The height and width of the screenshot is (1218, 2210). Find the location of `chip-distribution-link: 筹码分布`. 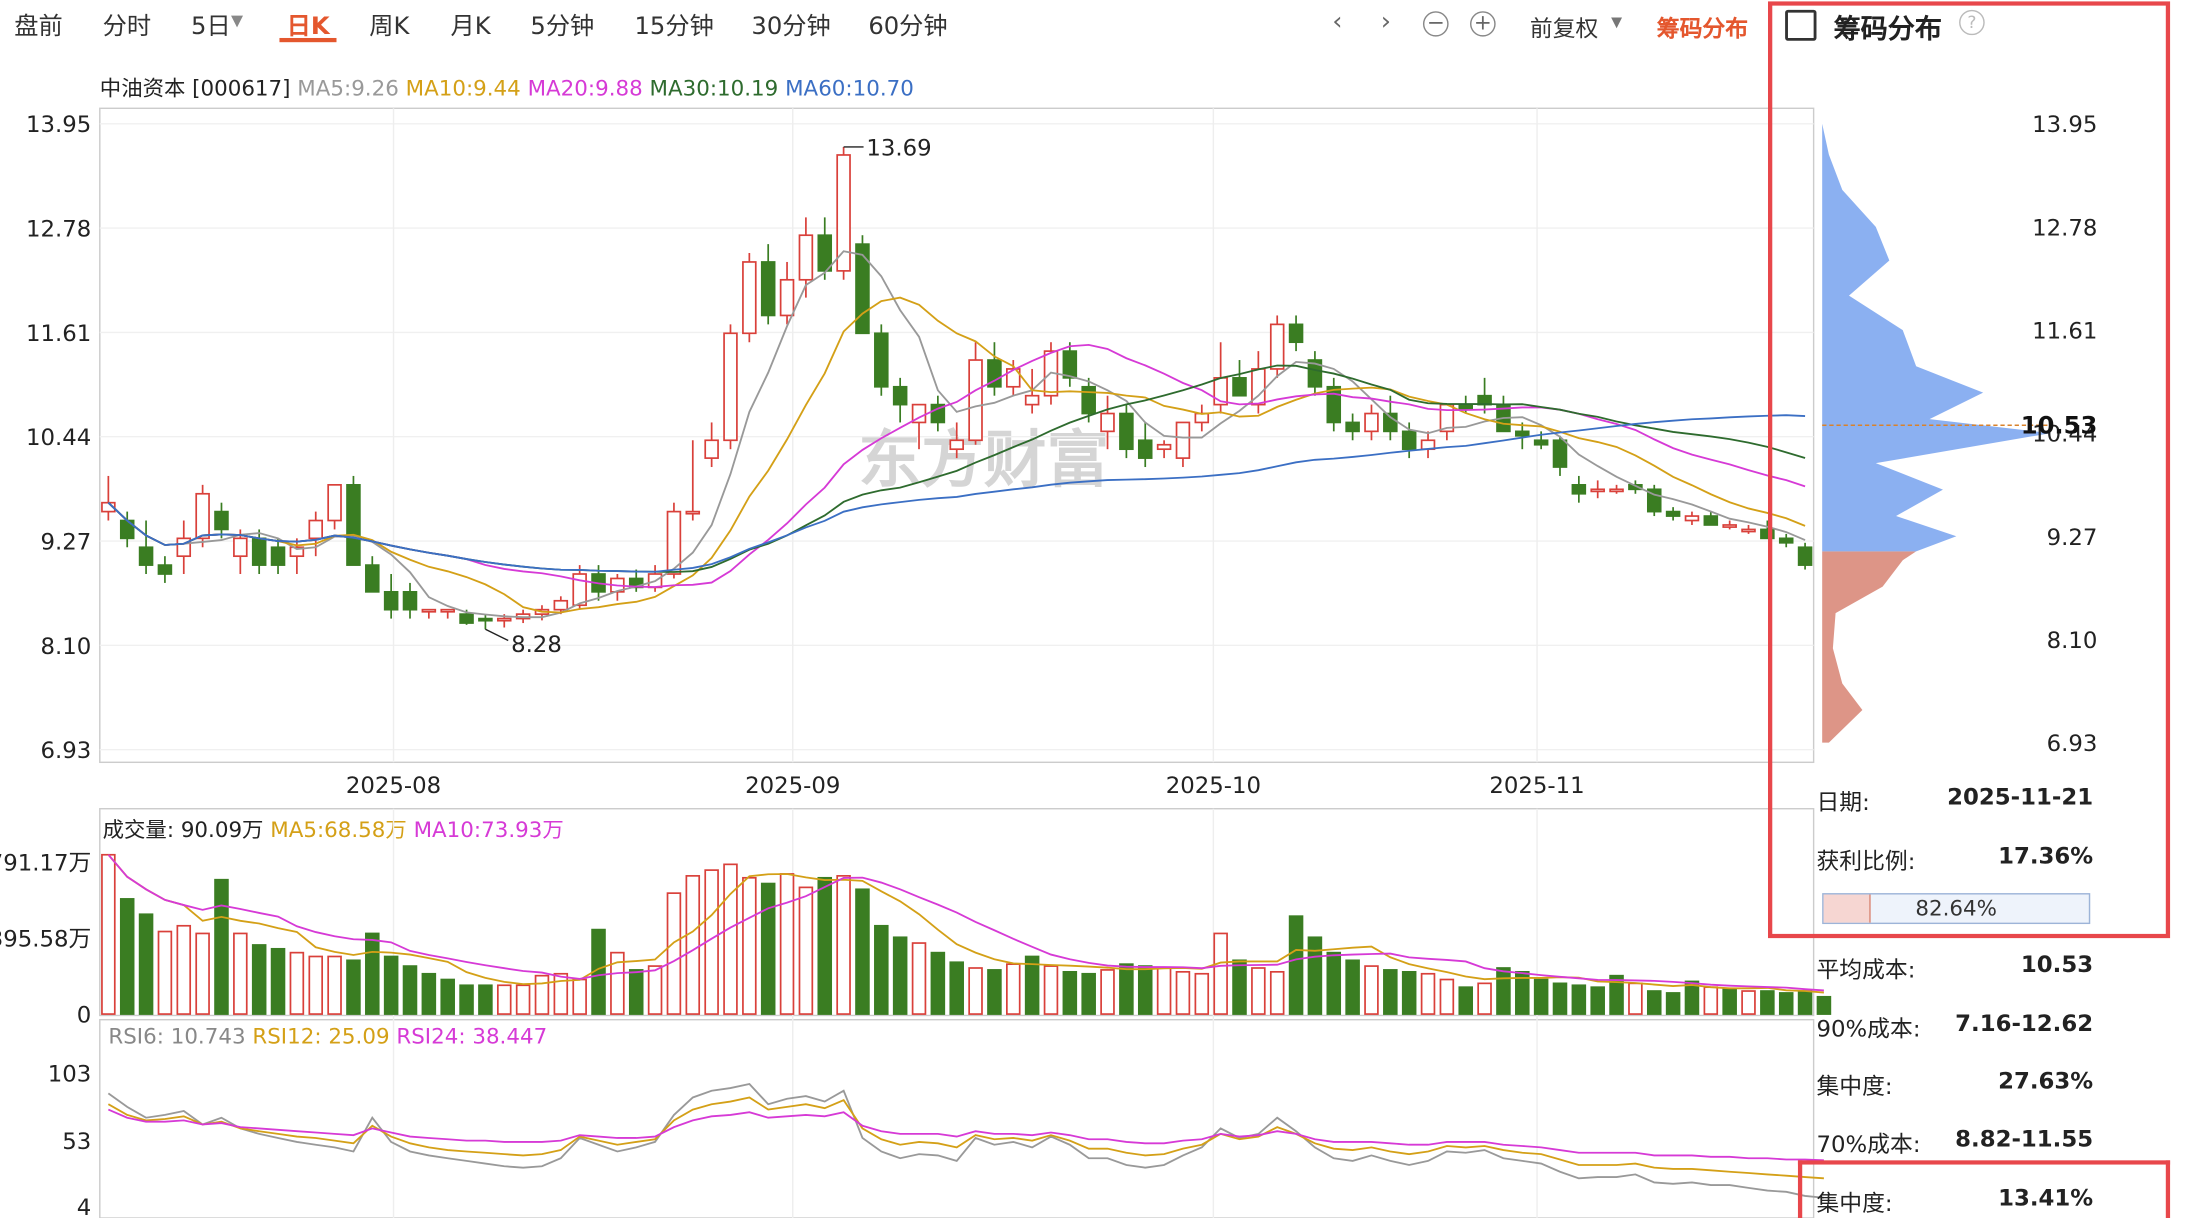

chip-distribution-link: 筹码分布 is located at coordinates (1702, 29).